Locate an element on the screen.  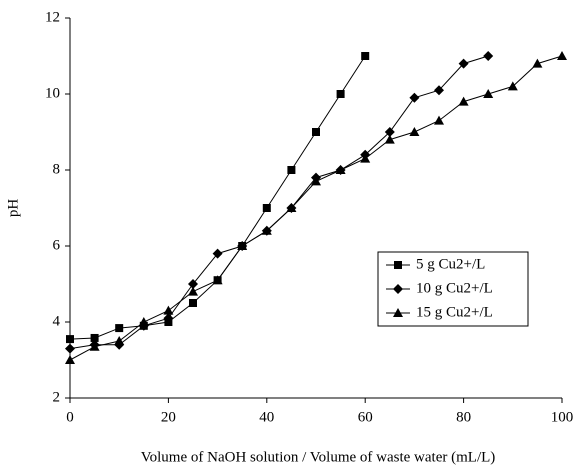
y-axis-label: pH is located at coordinates (13, 208).